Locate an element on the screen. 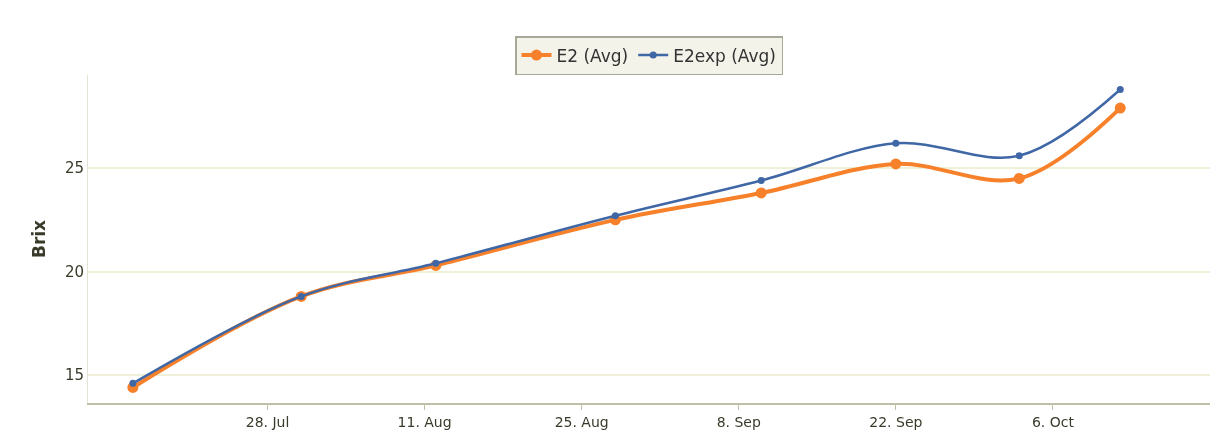 Image resolution: width=1210 pixels, height=435 pixels. x-tick-label: 25. Aug is located at coordinates (581, 421).